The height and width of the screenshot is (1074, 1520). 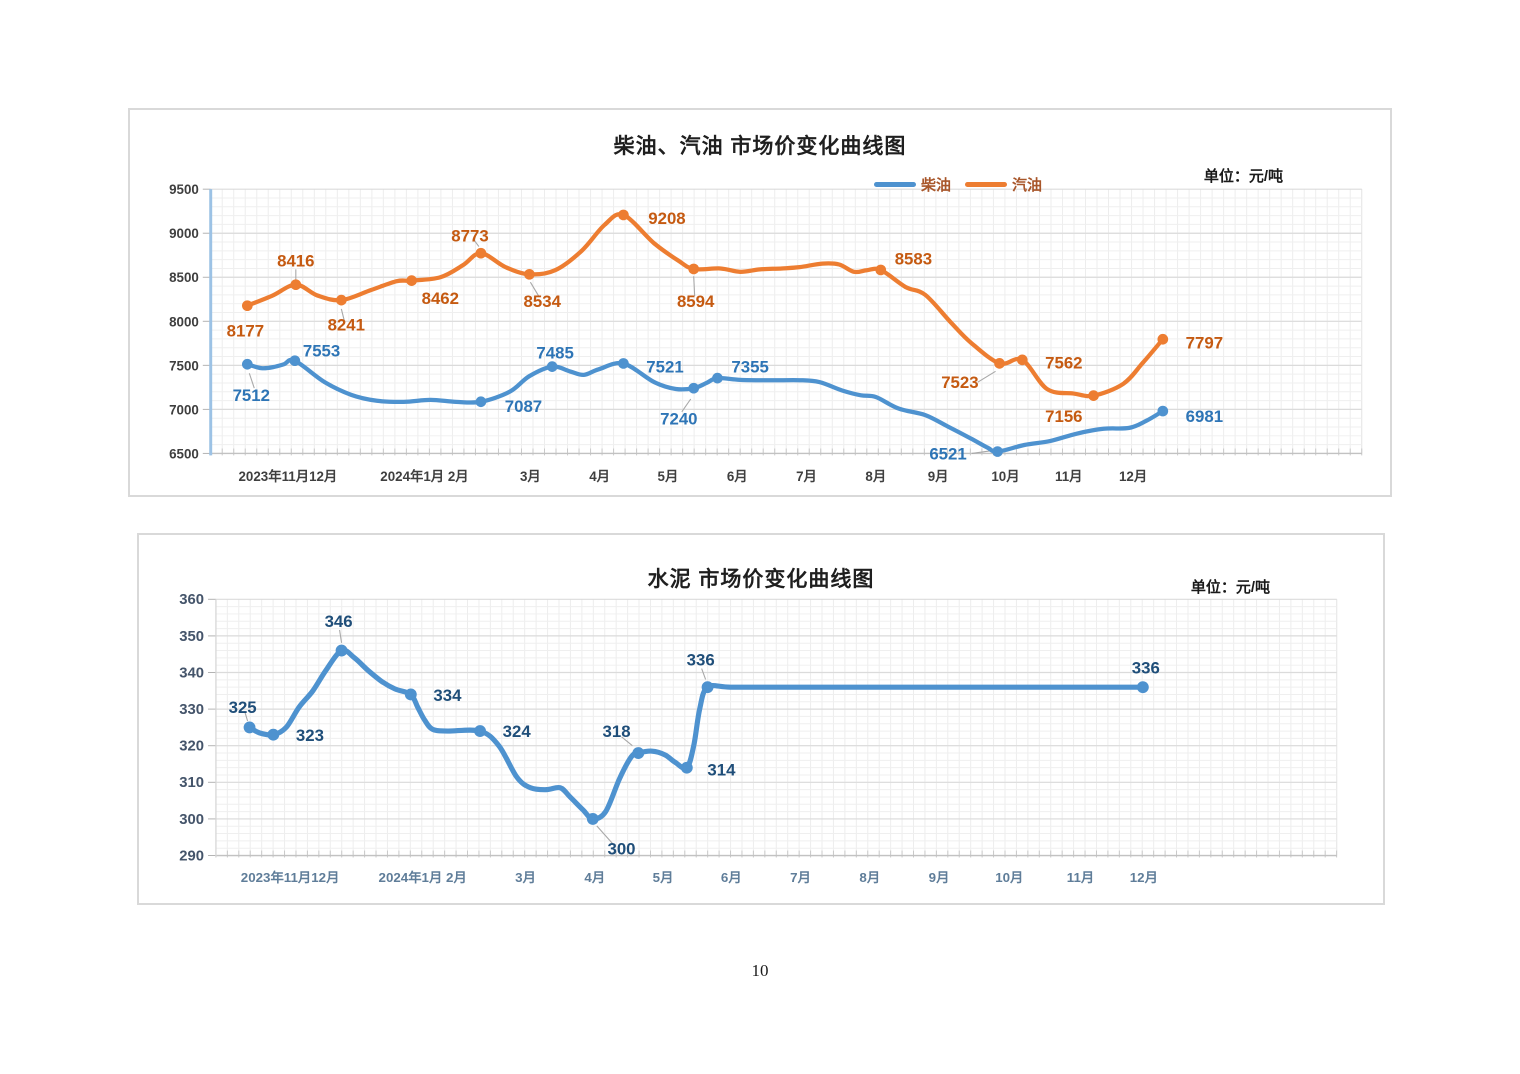 What do you see at coordinates (664, 366) in the screenshot?
I see `data-label: 7521` at bounding box center [664, 366].